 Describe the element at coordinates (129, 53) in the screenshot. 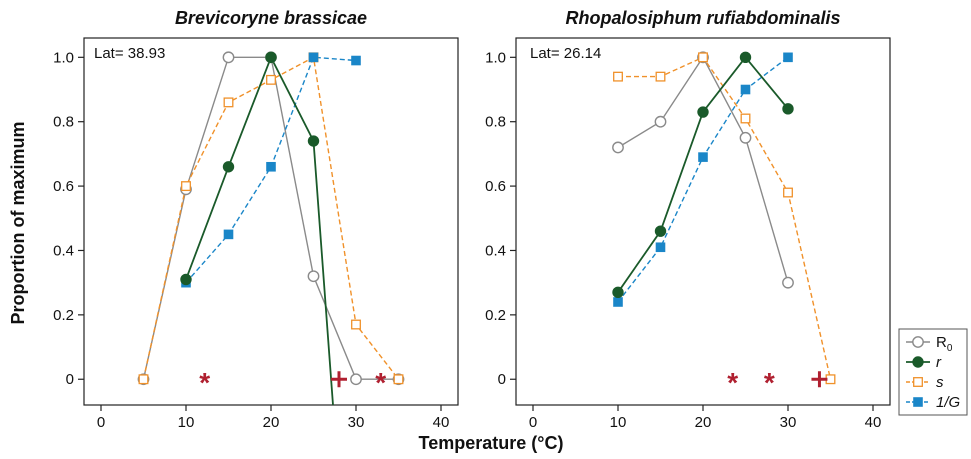

I see `latitude-annotation: Lat= 38.93` at that location.